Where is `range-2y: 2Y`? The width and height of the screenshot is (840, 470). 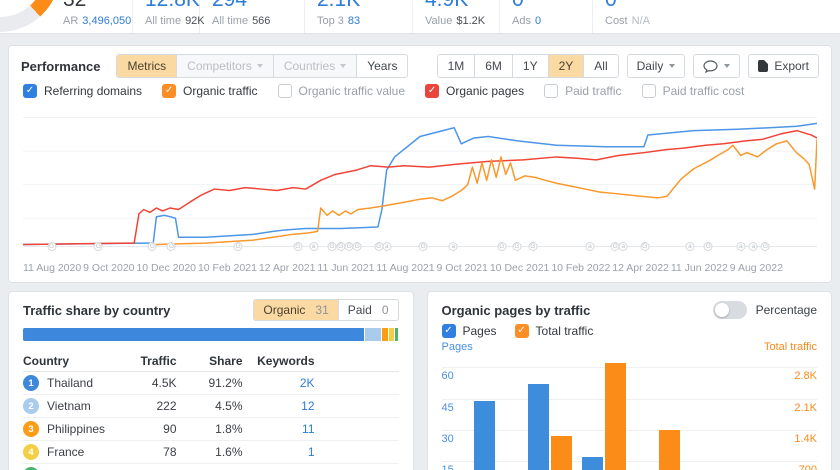
range-2y: 2Y is located at coordinates (565, 66).